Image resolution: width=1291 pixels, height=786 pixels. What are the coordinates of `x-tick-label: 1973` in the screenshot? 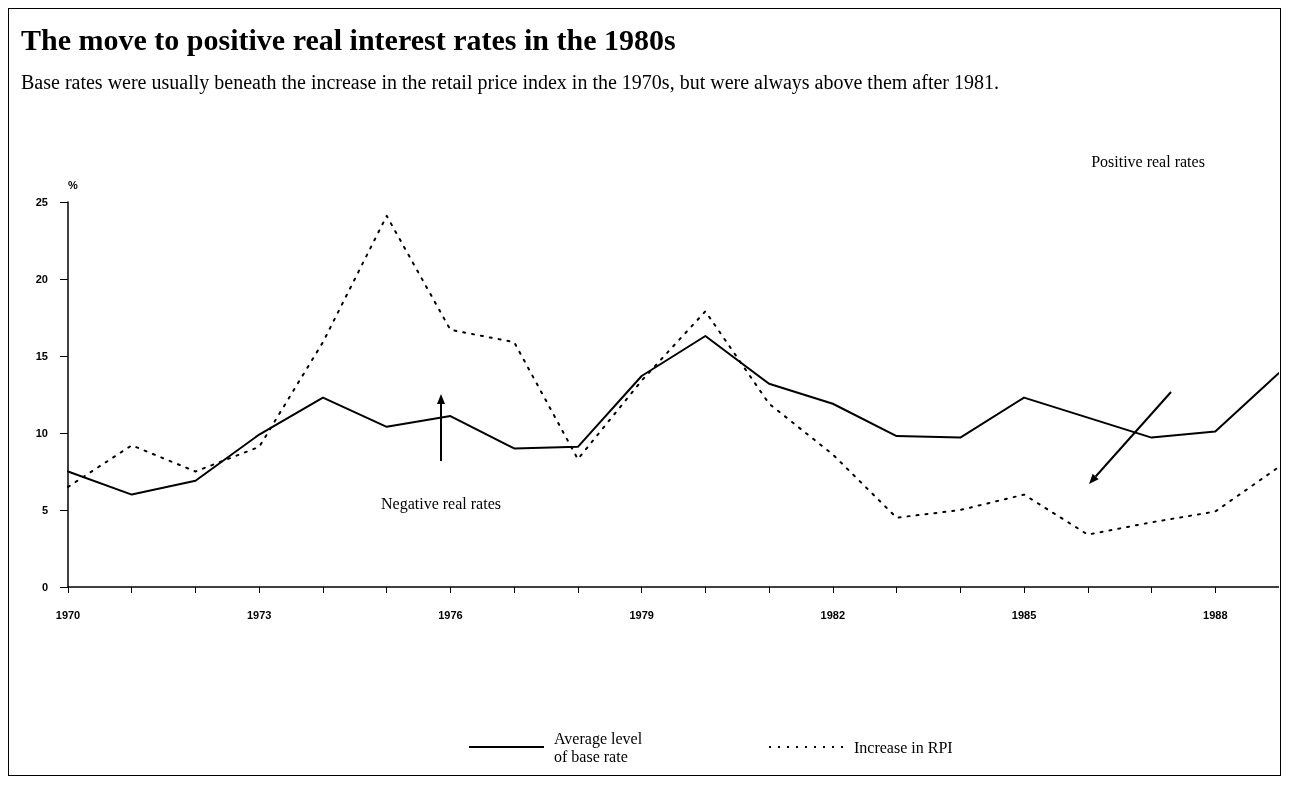 It's located at (259, 614).